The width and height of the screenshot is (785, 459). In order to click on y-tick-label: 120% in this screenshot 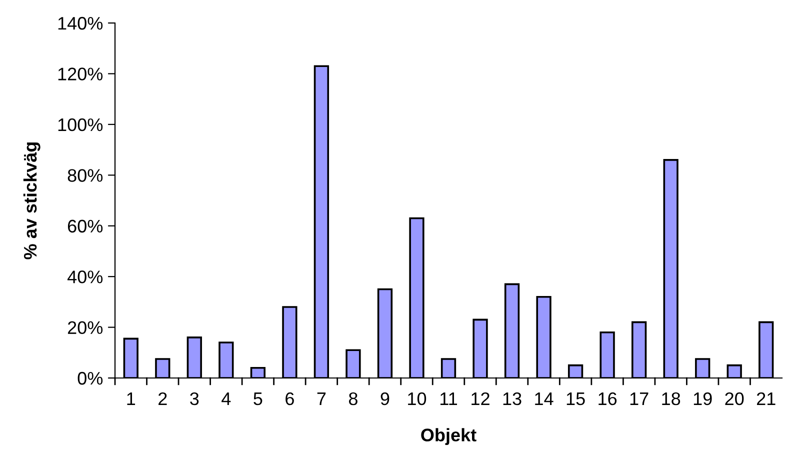, I will do `click(80, 74)`.